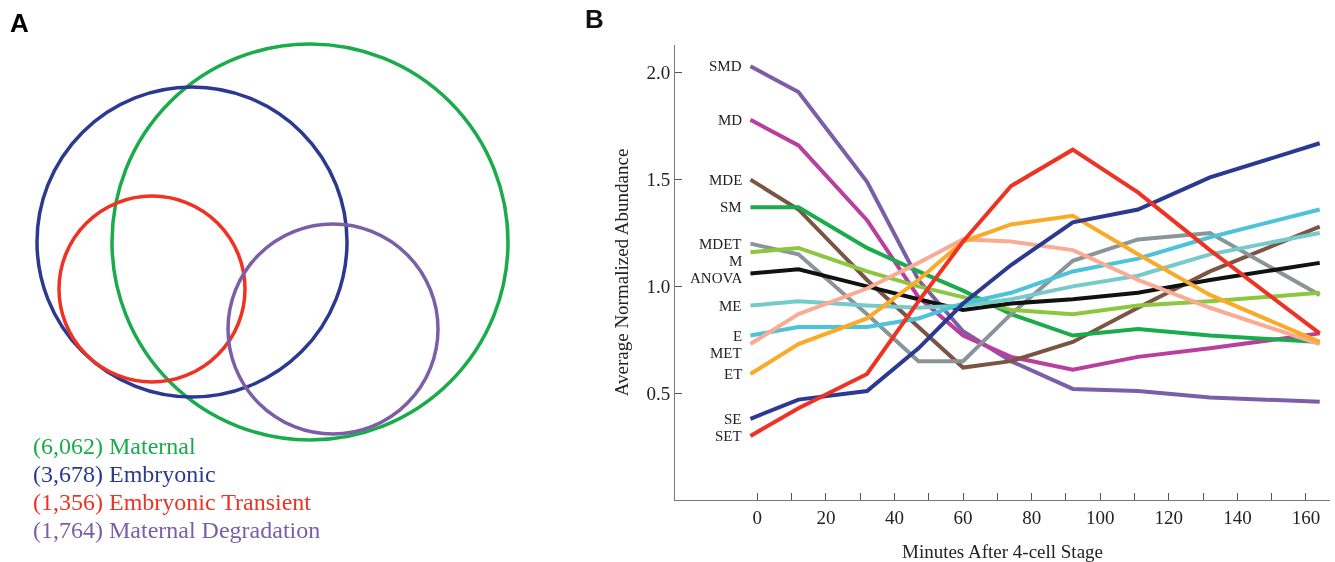 Image resolution: width=1335 pixels, height=562 pixels. What do you see at coordinates (1002, 551) in the screenshot?
I see `x-axis-title: Minutes After 4-cell Stage` at bounding box center [1002, 551].